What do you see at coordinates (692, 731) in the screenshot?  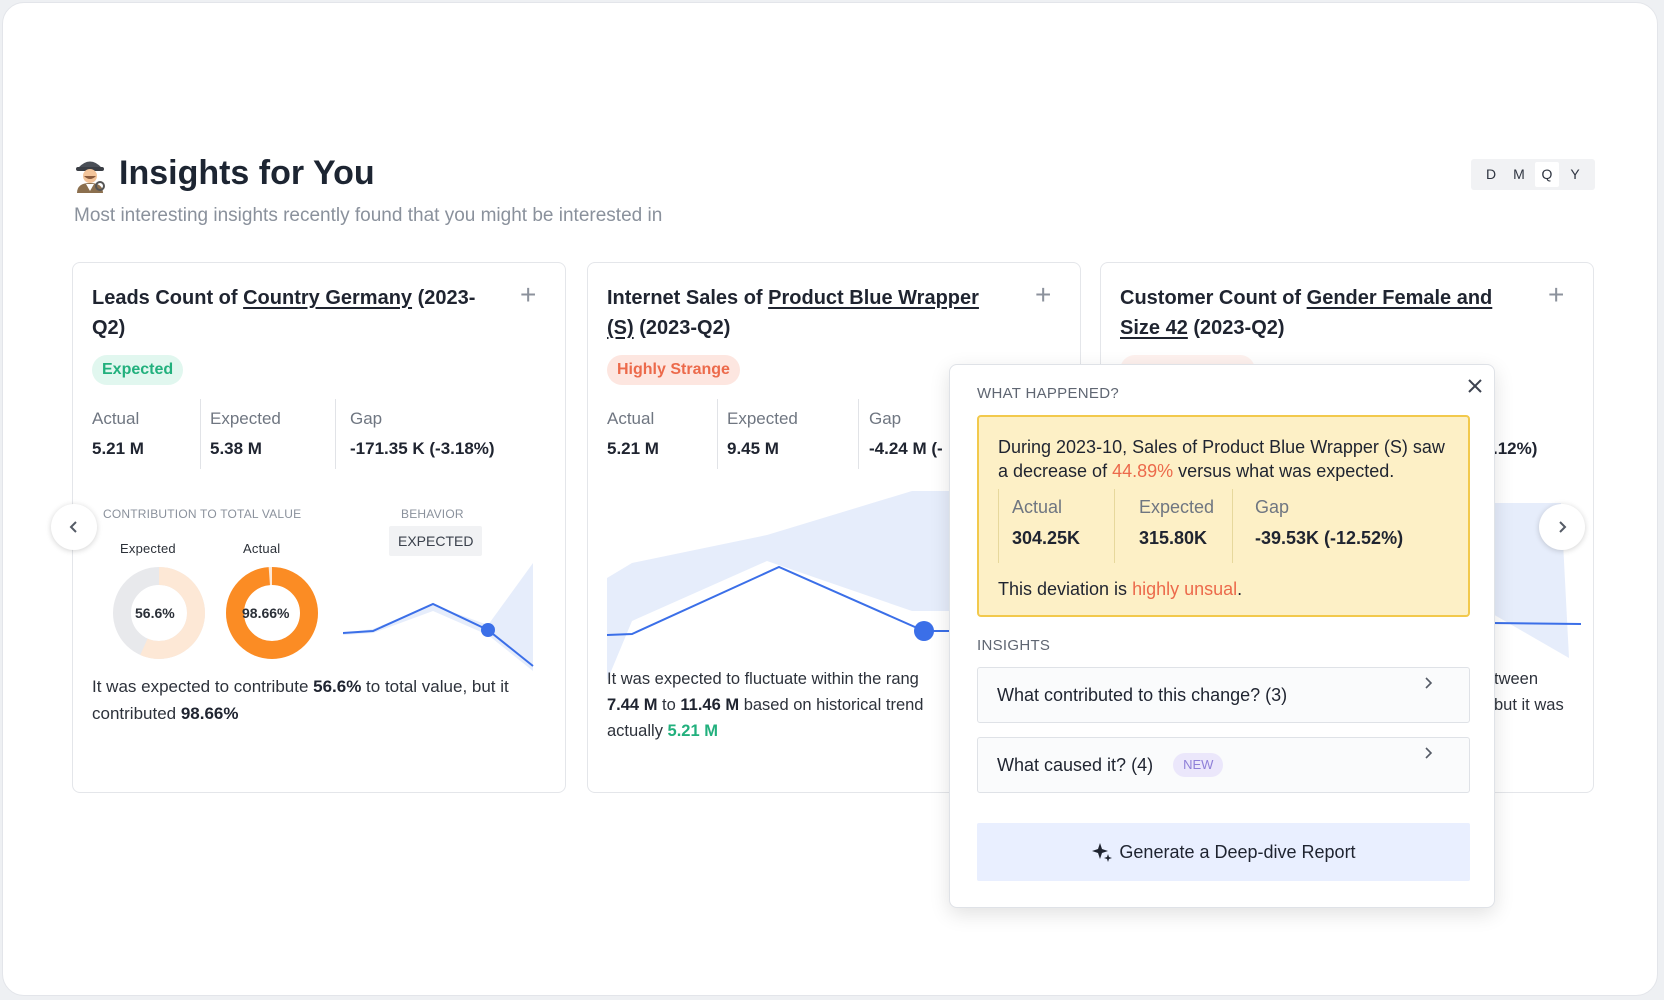 I see `text-actual: 5.21 M` at bounding box center [692, 731].